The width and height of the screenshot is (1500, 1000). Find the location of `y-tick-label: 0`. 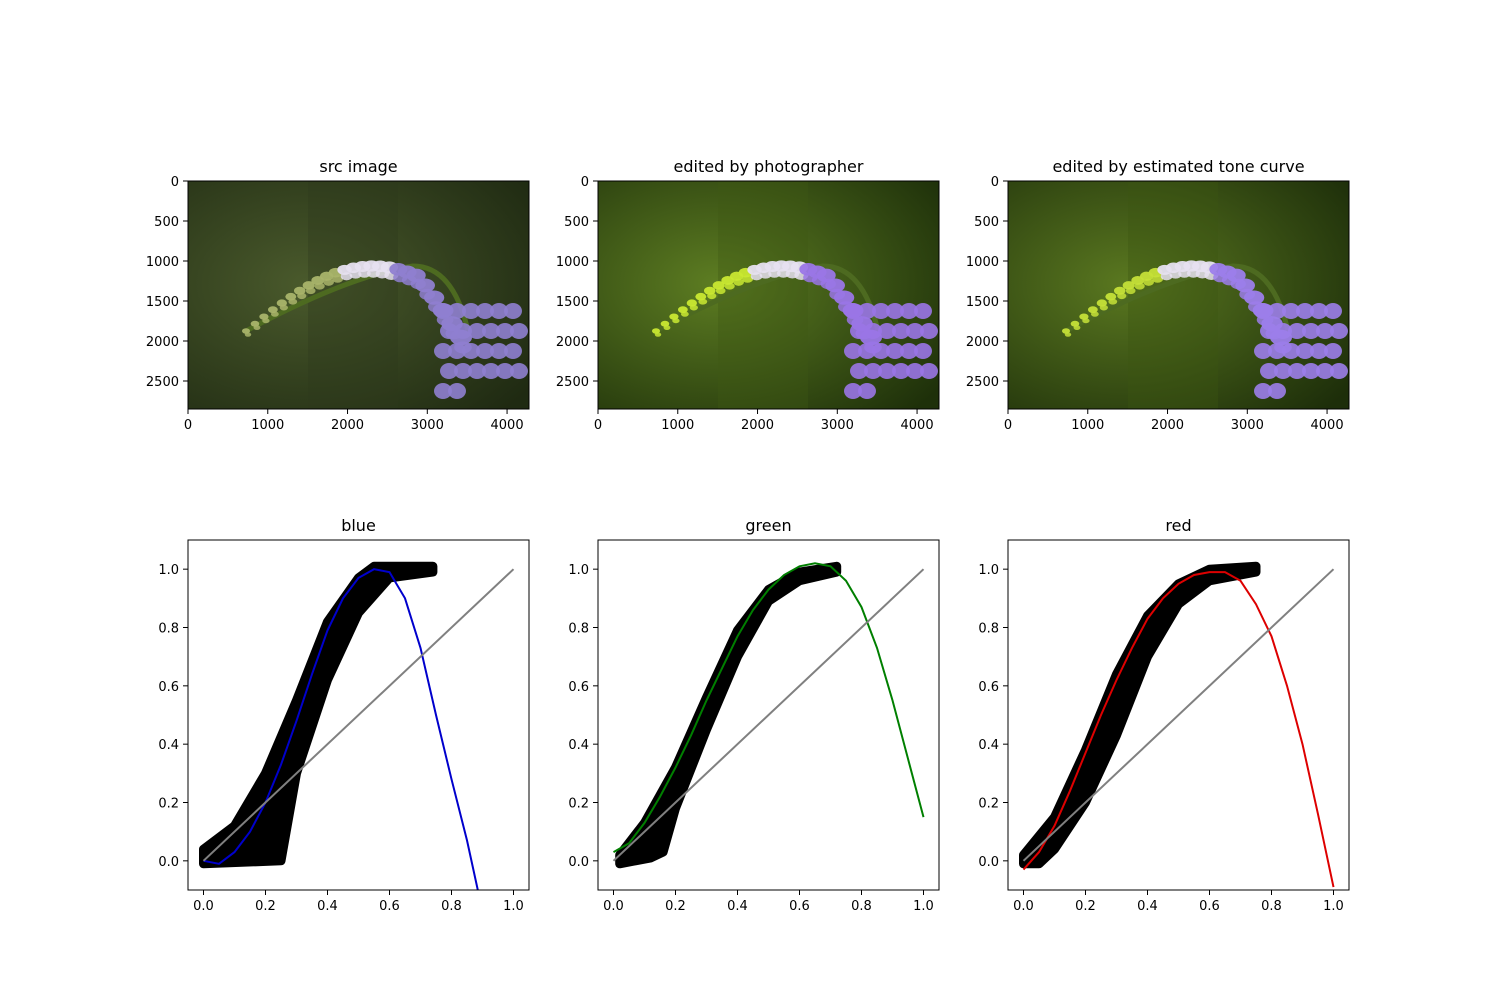

y-tick-label: 0 is located at coordinates (995, 182).